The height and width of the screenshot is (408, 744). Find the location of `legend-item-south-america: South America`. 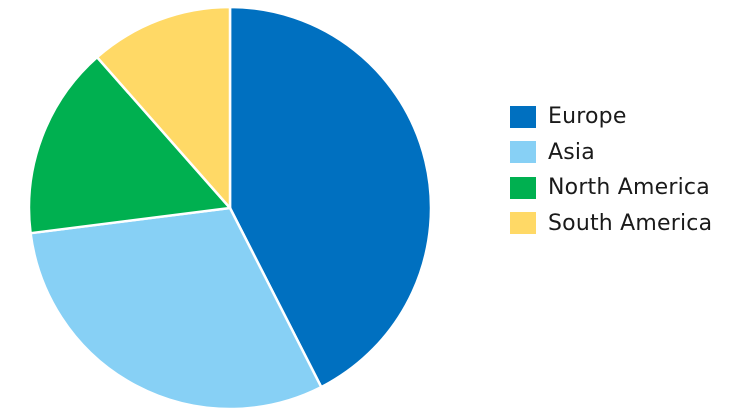

legend-item-south-america: South America is located at coordinates (611, 224).